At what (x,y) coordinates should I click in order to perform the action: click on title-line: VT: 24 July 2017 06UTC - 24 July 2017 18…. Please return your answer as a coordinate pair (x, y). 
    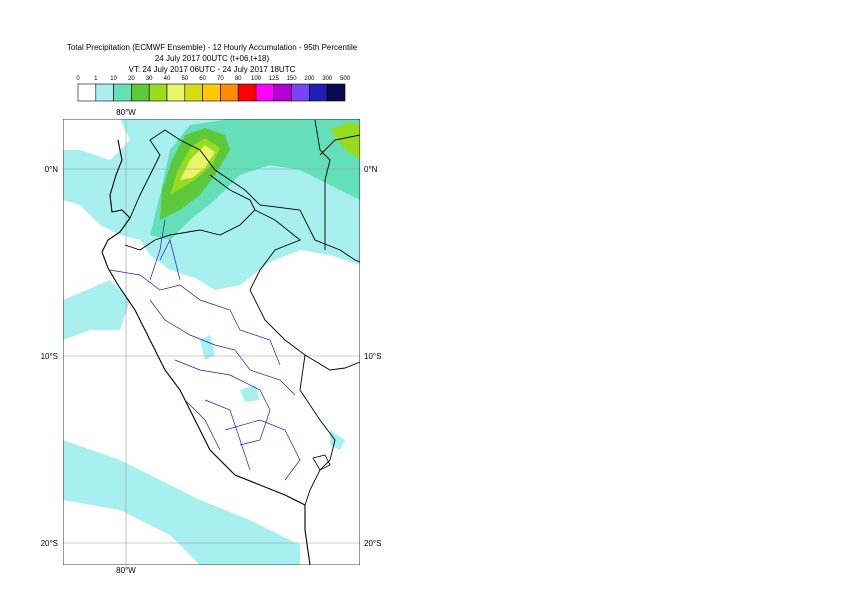
    Looking at the image, I should click on (212, 69).